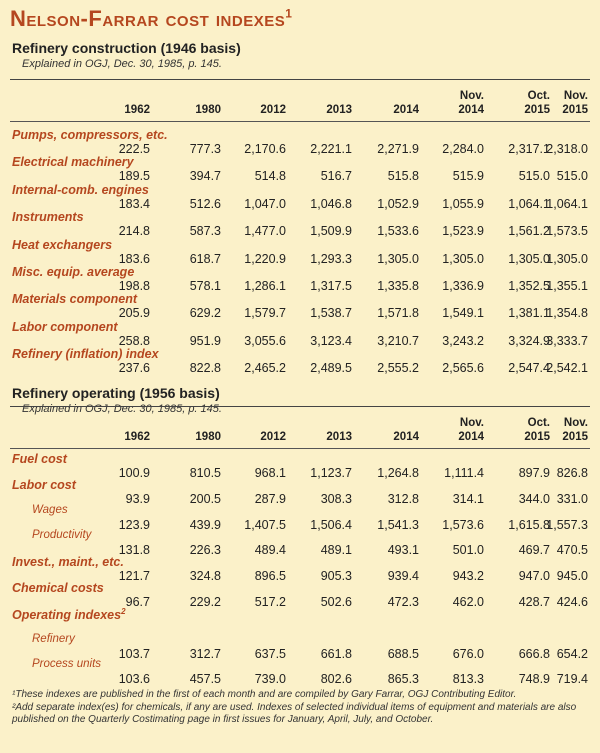 The width and height of the screenshot is (600, 753). What do you see at coordinates (529, 524) in the screenshot?
I see `table-cell: 1,615.8` at bounding box center [529, 524].